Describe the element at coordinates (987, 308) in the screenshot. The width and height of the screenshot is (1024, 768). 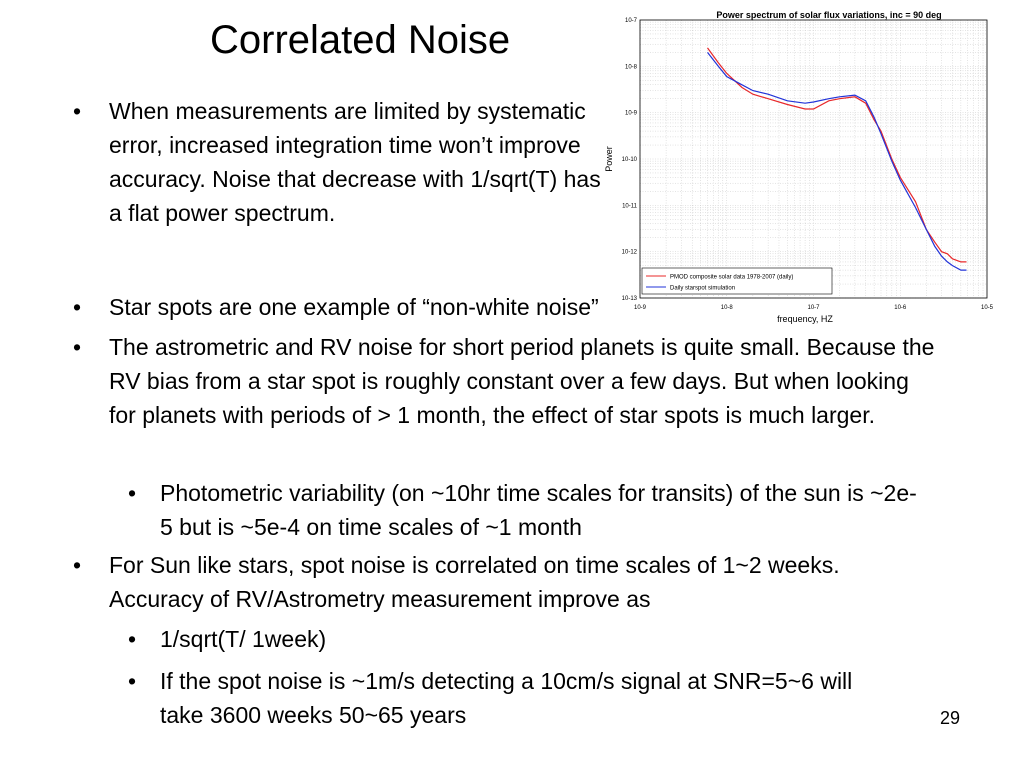
I see `x-tick-label: 10-5` at that location.